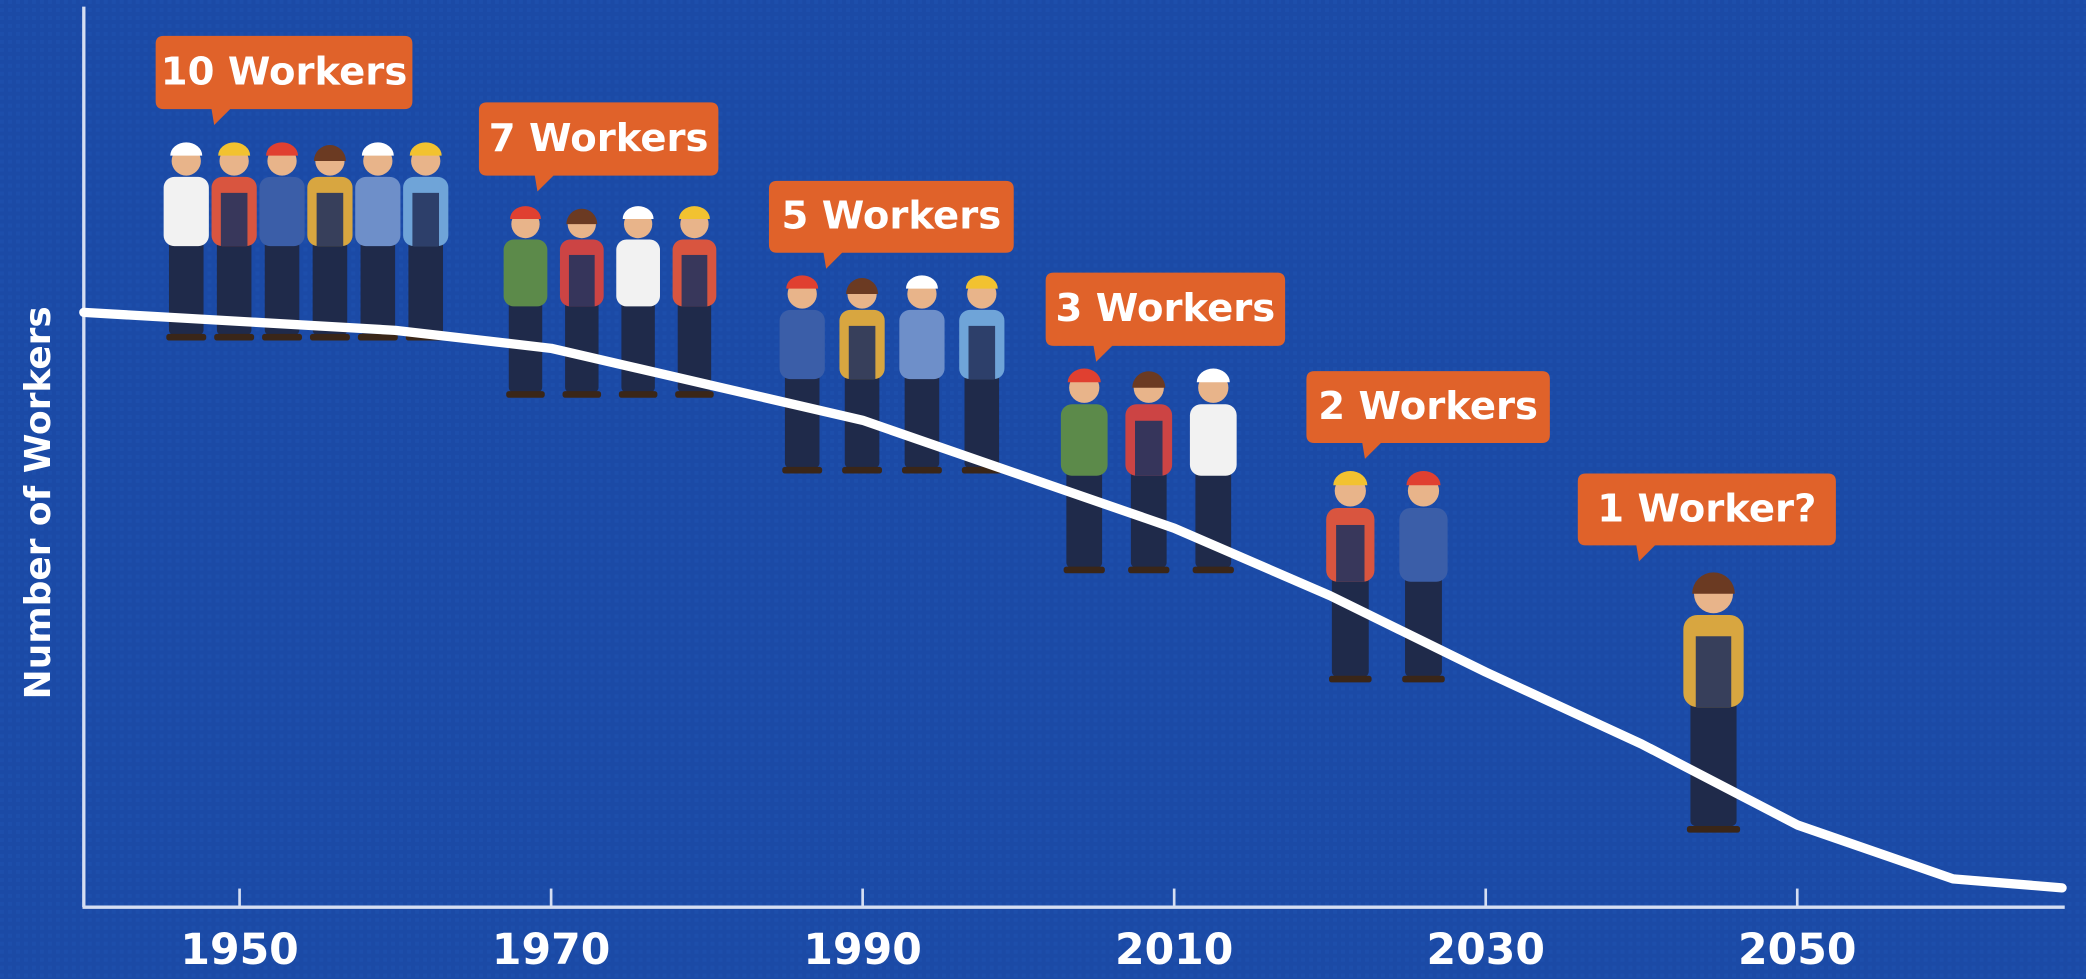 This screenshot has width=2086, height=979. What do you see at coordinates (1706, 508) in the screenshot?
I see `callout-text: 1 Worker?` at bounding box center [1706, 508].